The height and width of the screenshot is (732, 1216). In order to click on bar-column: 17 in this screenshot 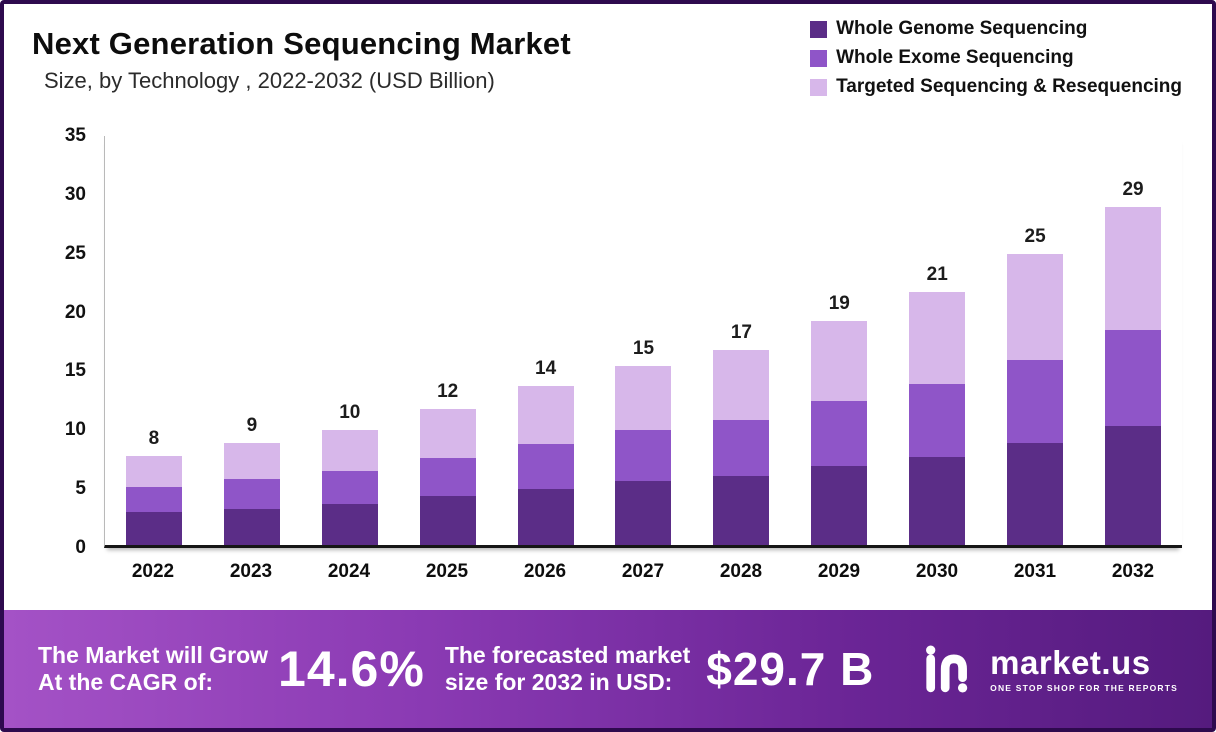, I will do `click(741, 340)`.